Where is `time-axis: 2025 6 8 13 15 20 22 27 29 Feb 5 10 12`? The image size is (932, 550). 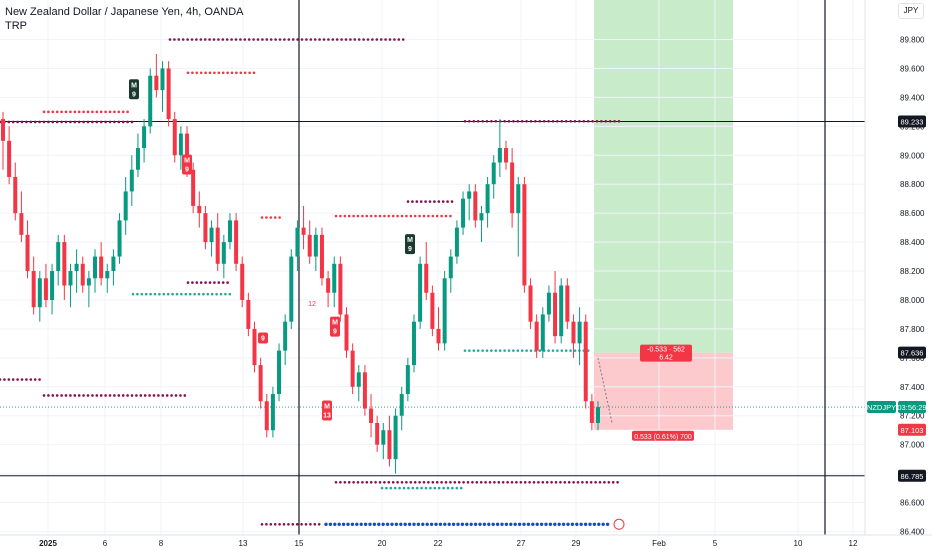 time-axis: 2025 6 8 13 15 20 22 27 29 Feb 5 10 12 is located at coordinates (466, 542).